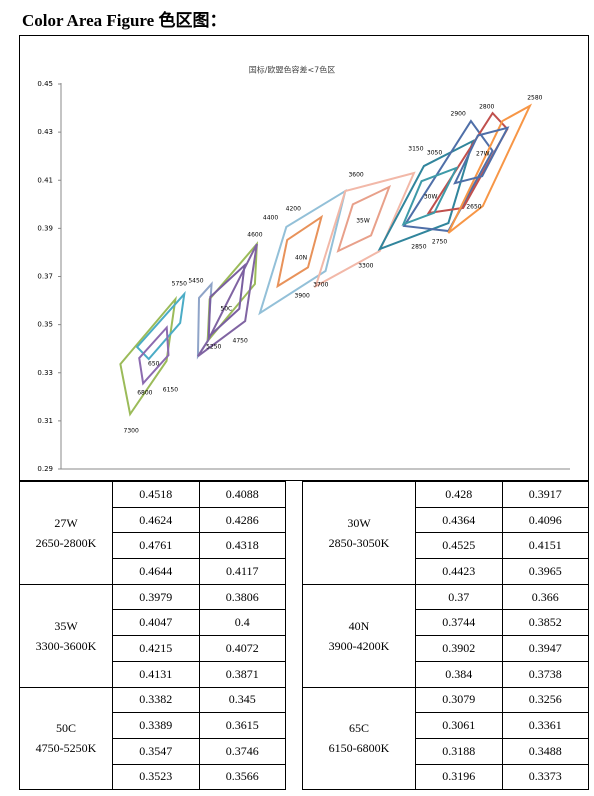 This screenshot has width=594, height=796. What do you see at coordinates (242, 494) in the screenshot?
I see `y-value: 0.4088` at bounding box center [242, 494].